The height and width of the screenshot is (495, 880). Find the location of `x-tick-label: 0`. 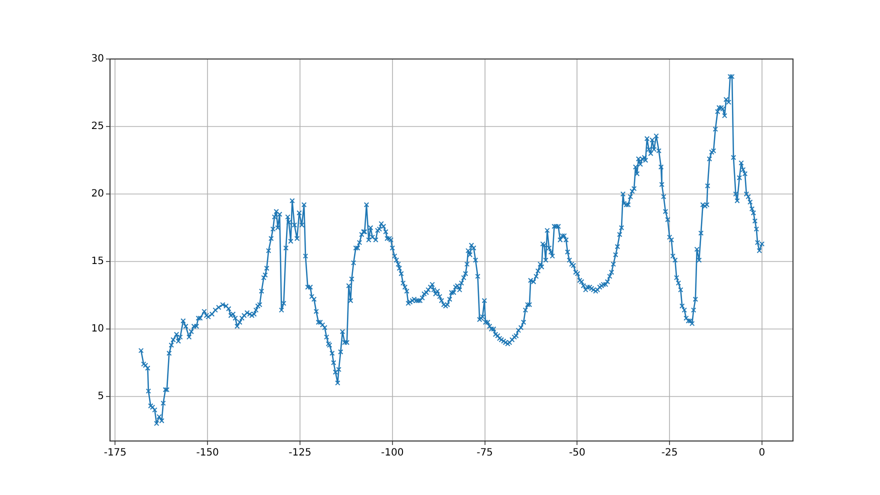

x-tick-label: 0 is located at coordinates (762, 453).